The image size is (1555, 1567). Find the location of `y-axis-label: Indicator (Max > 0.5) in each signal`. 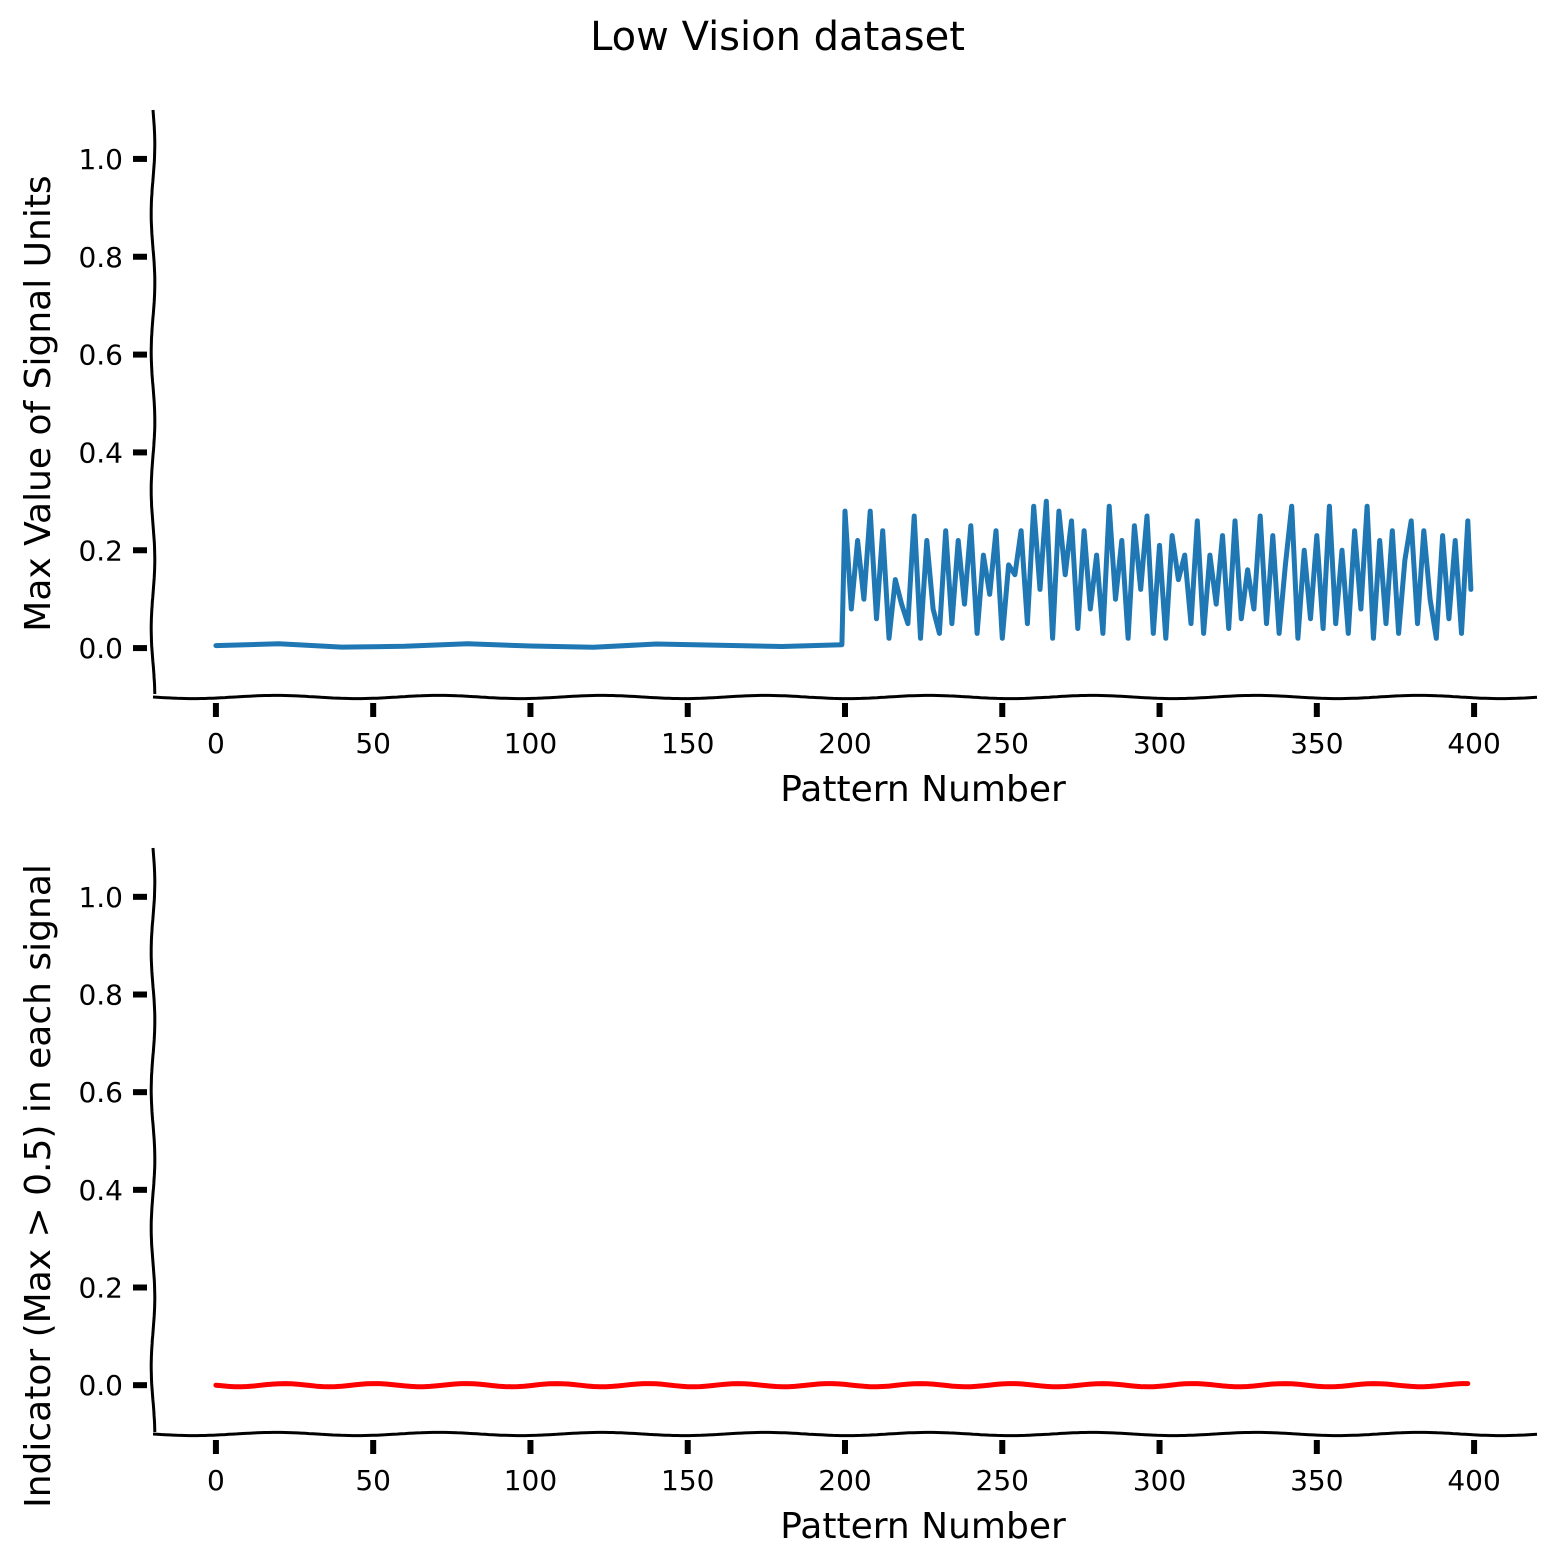

y-axis-label: Indicator (Max > 0.5) in each signal is located at coordinates (38, 1186).